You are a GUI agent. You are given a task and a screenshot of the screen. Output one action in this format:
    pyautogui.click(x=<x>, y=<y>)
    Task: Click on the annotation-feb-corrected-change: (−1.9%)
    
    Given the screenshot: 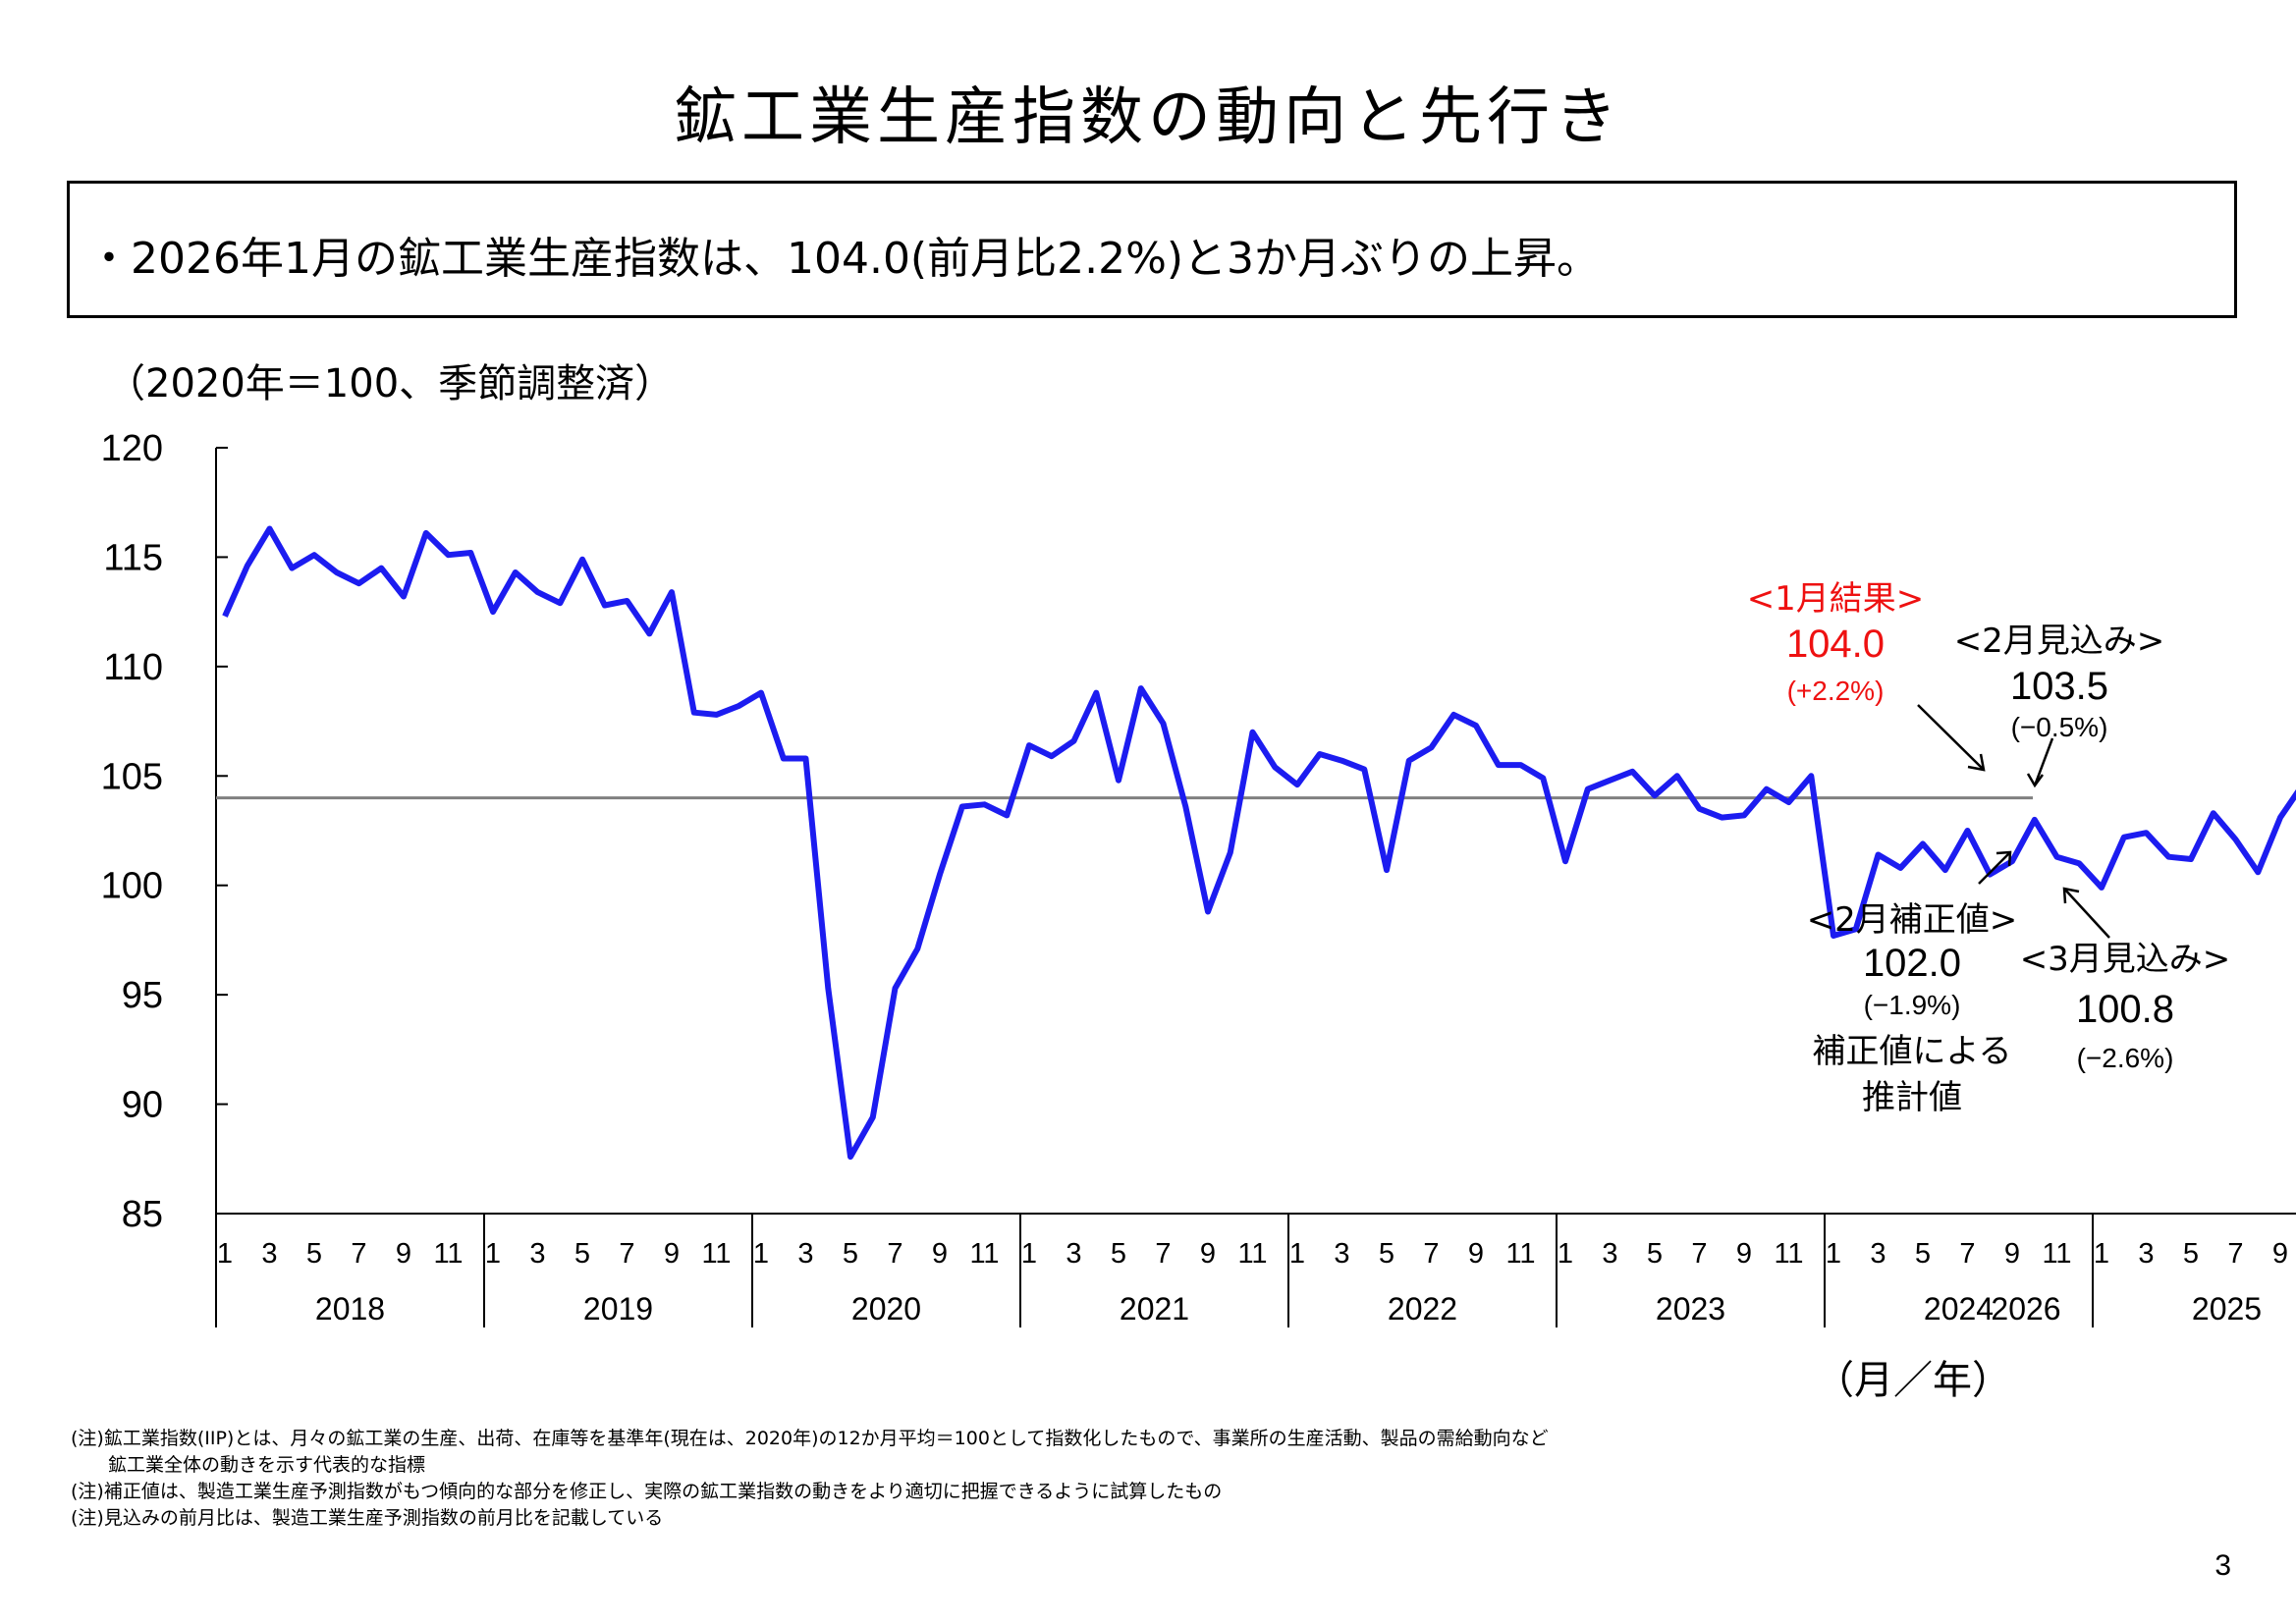 What is the action you would take?
    pyautogui.click(x=1912, y=1005)
    